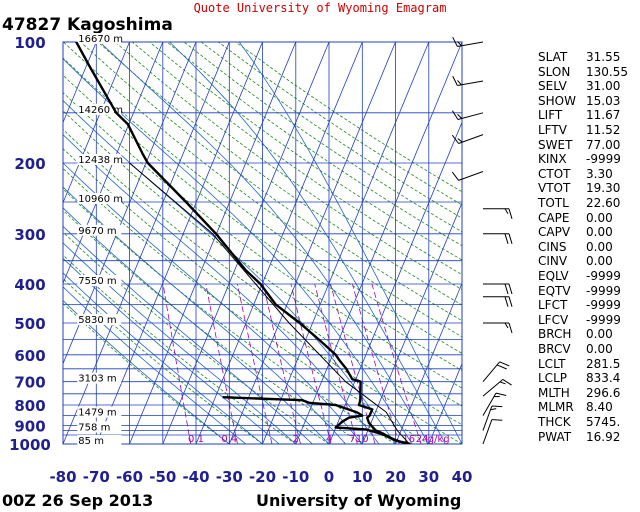  Describe the element at coordinates (553, 261) in the screenshot. I see `index-key: CINV` at that location.